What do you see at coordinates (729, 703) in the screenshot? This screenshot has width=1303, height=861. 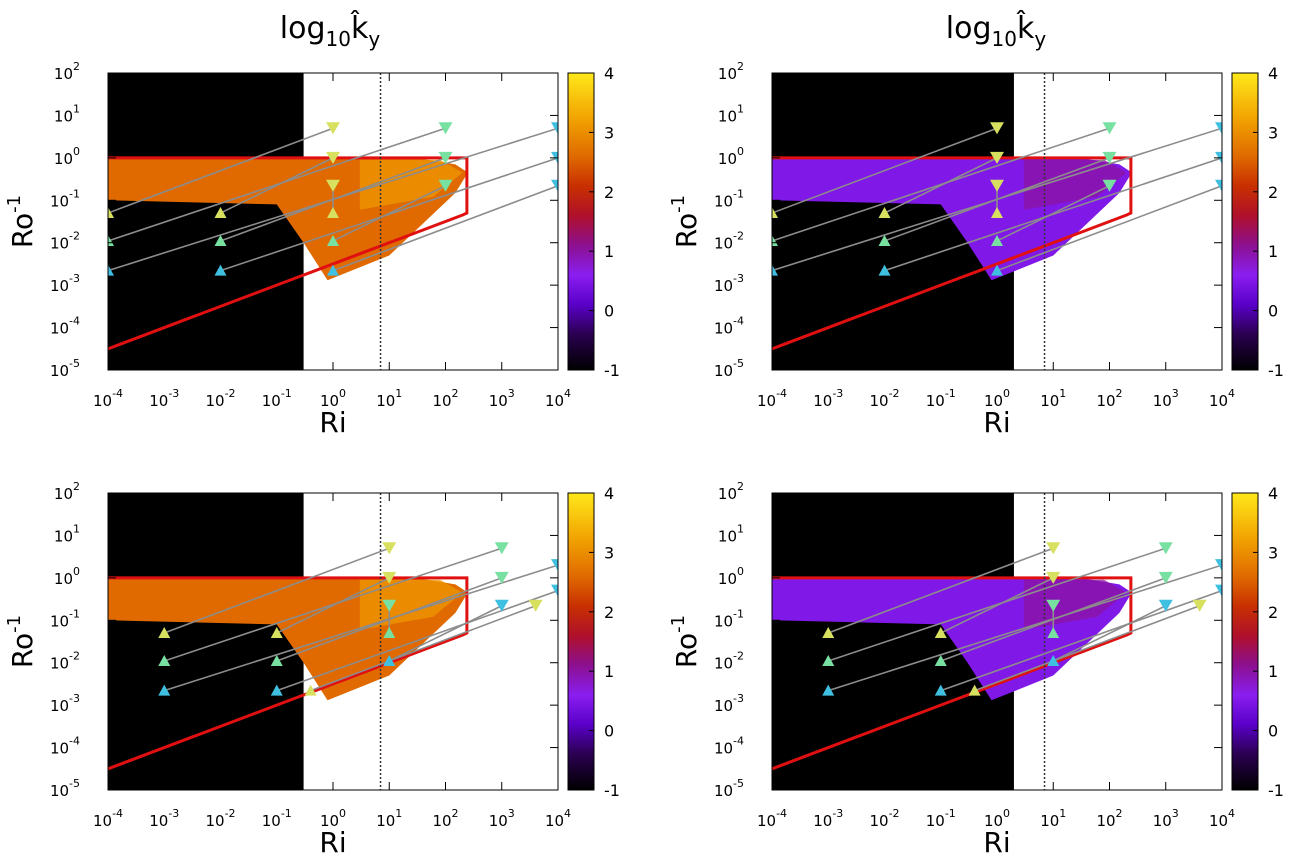 I see `y-tick-label: 10⁻³` at bounding box center [729, 703].